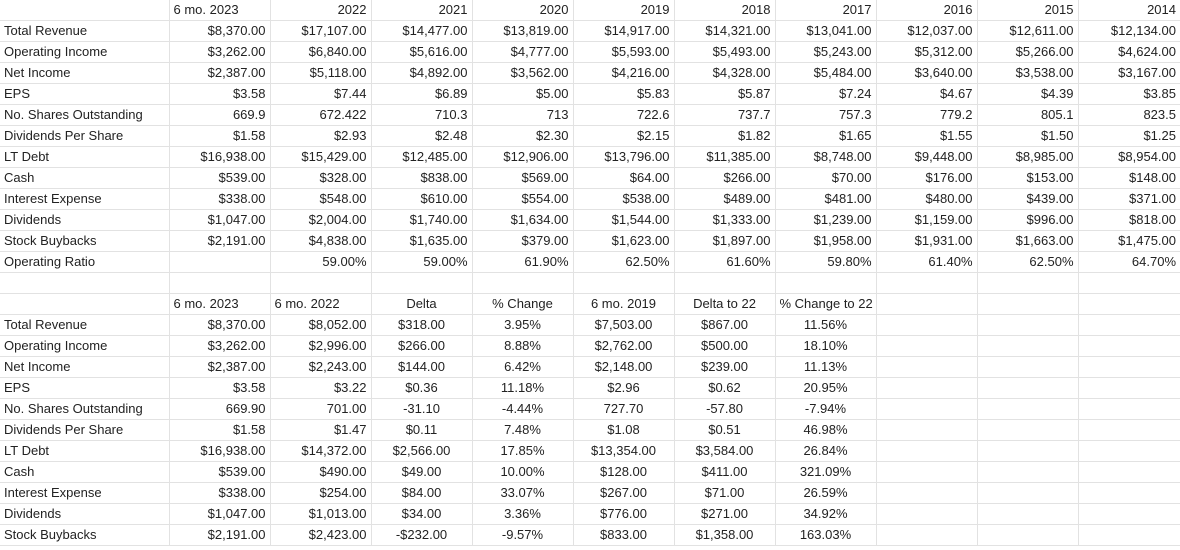 This screenshot has width=1180, height=550. Describe the element at coordinates (926, 220) in the screenshot. I see `data-cell: $1,159.00` at that location.